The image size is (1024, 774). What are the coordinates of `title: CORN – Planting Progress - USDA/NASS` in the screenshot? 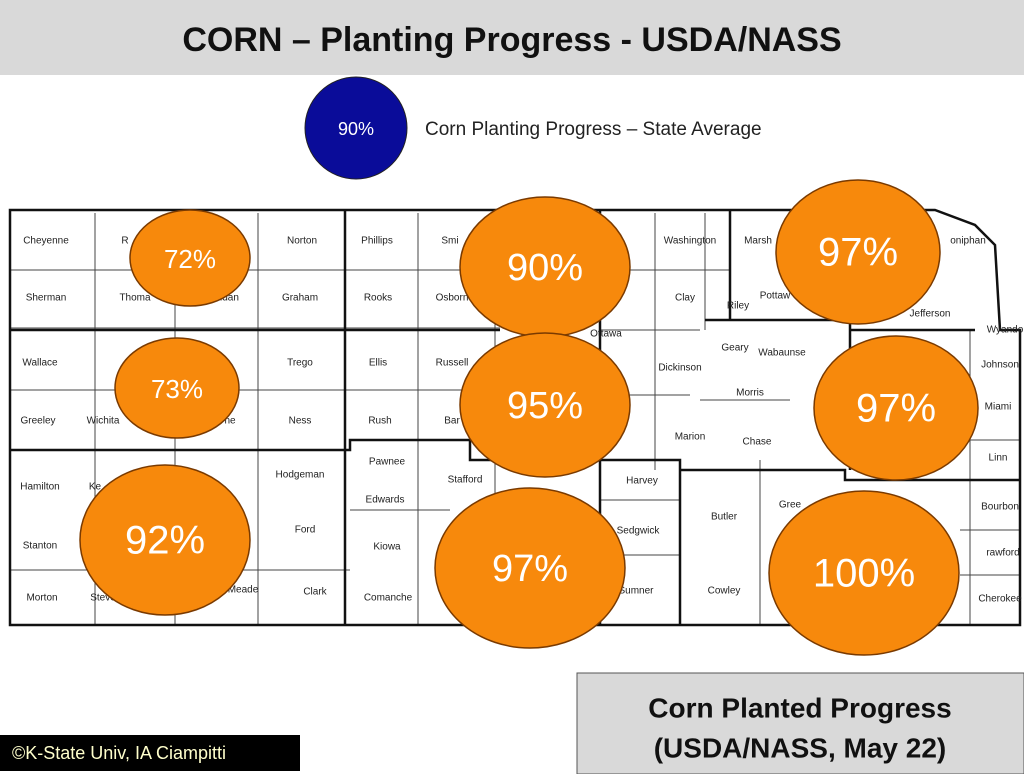 It's located at (511, 40).